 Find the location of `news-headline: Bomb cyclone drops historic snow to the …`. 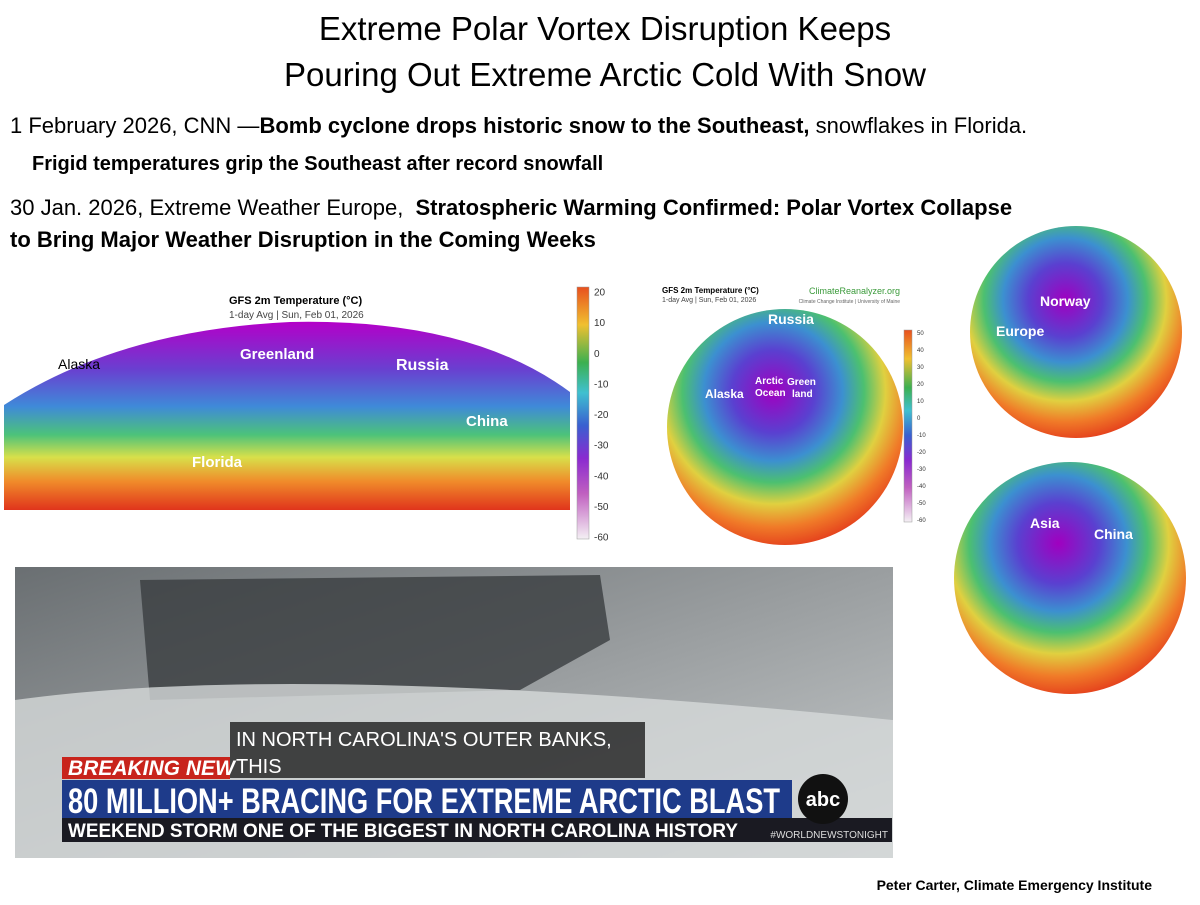

news-headline: Bomb cyclone drops historic snow to the … is located at coordinates (534, 125).